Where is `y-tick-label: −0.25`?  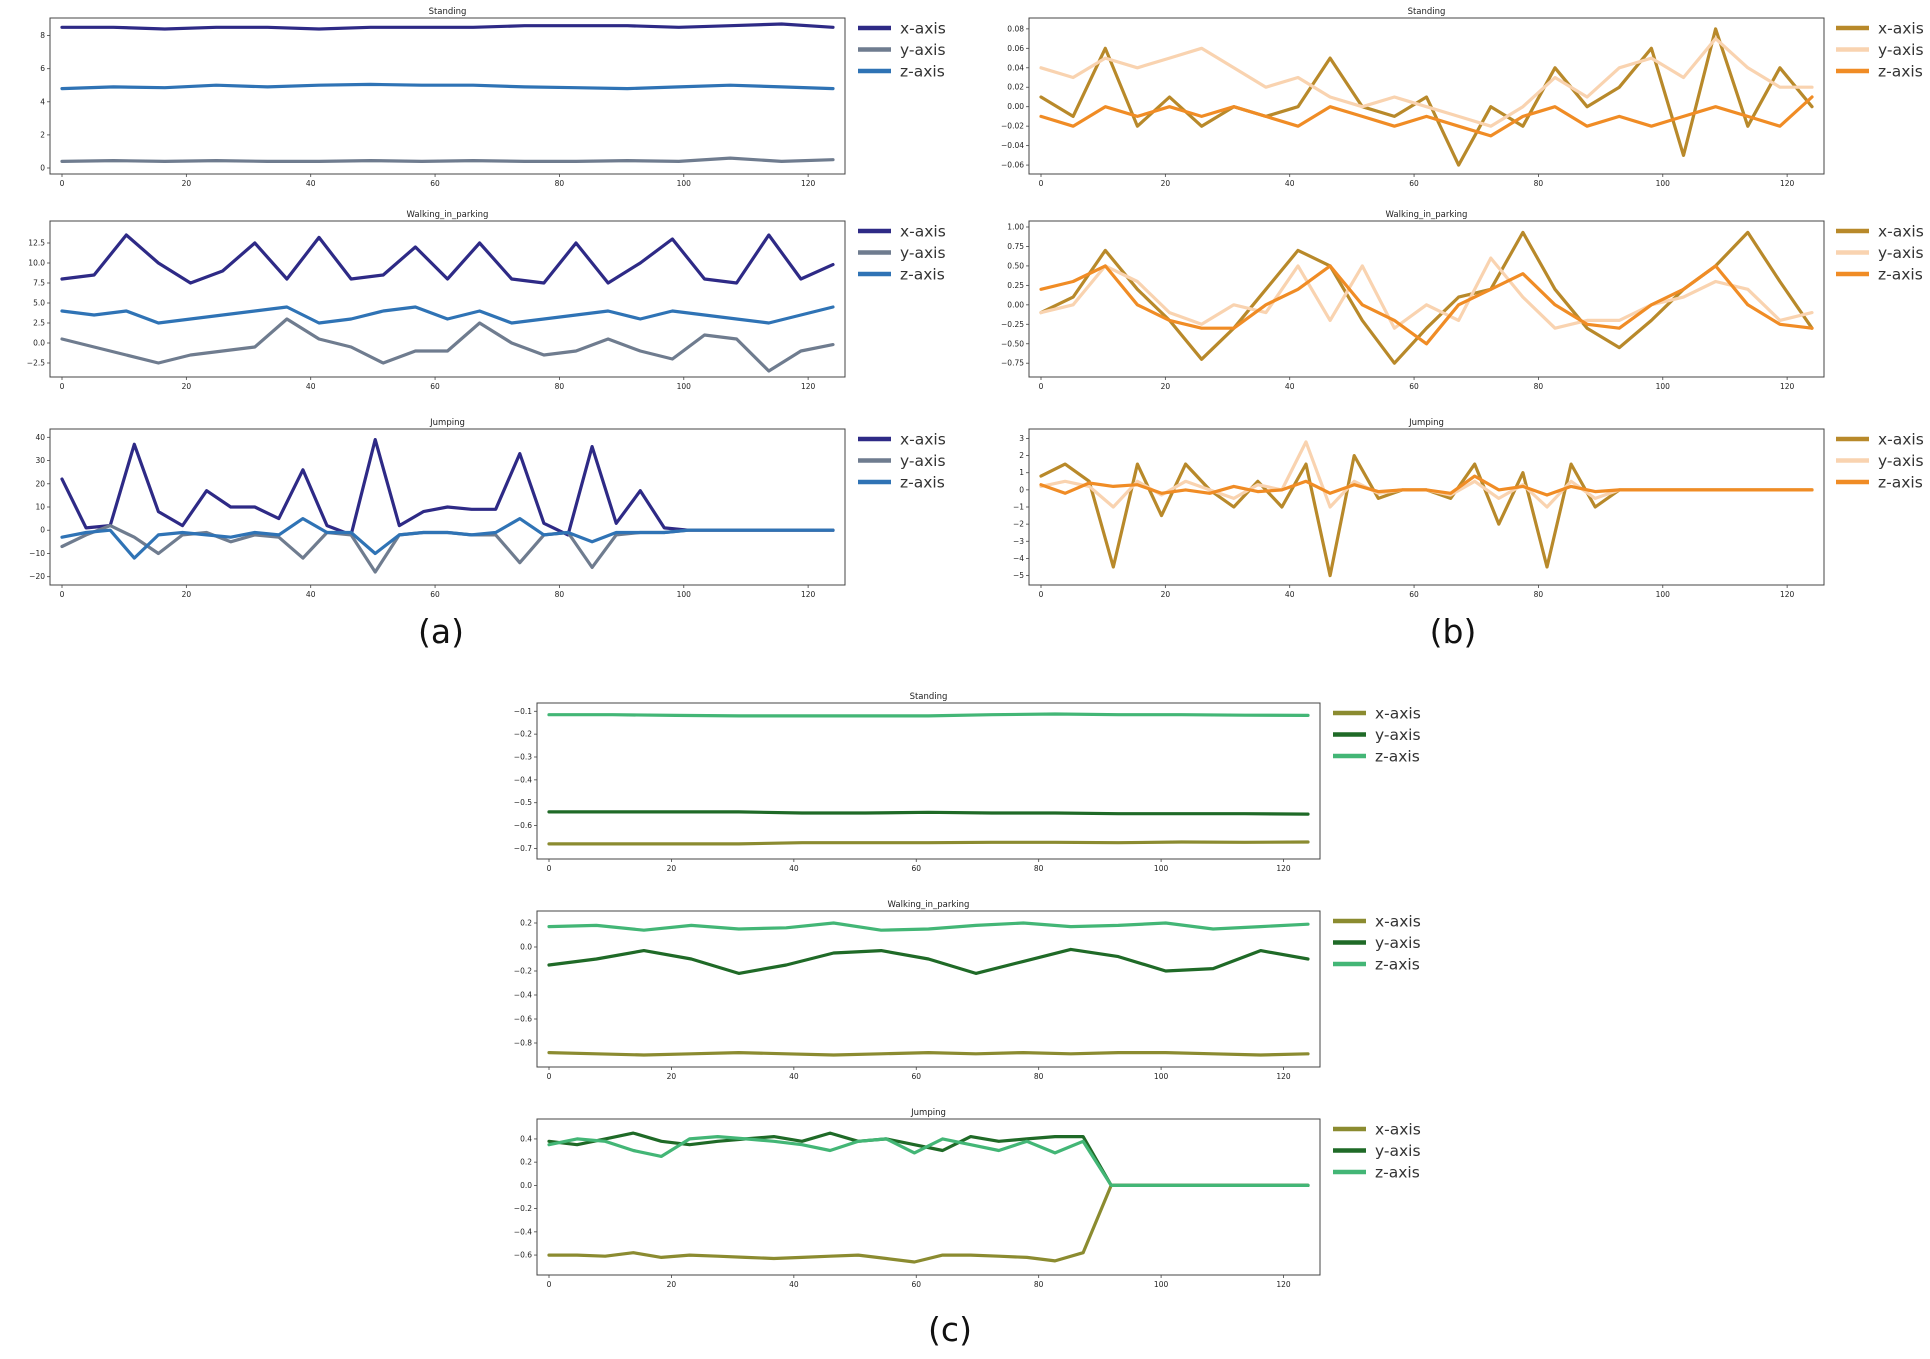 y-tick-label: −0.25 is located at coordinates (1012, 324).